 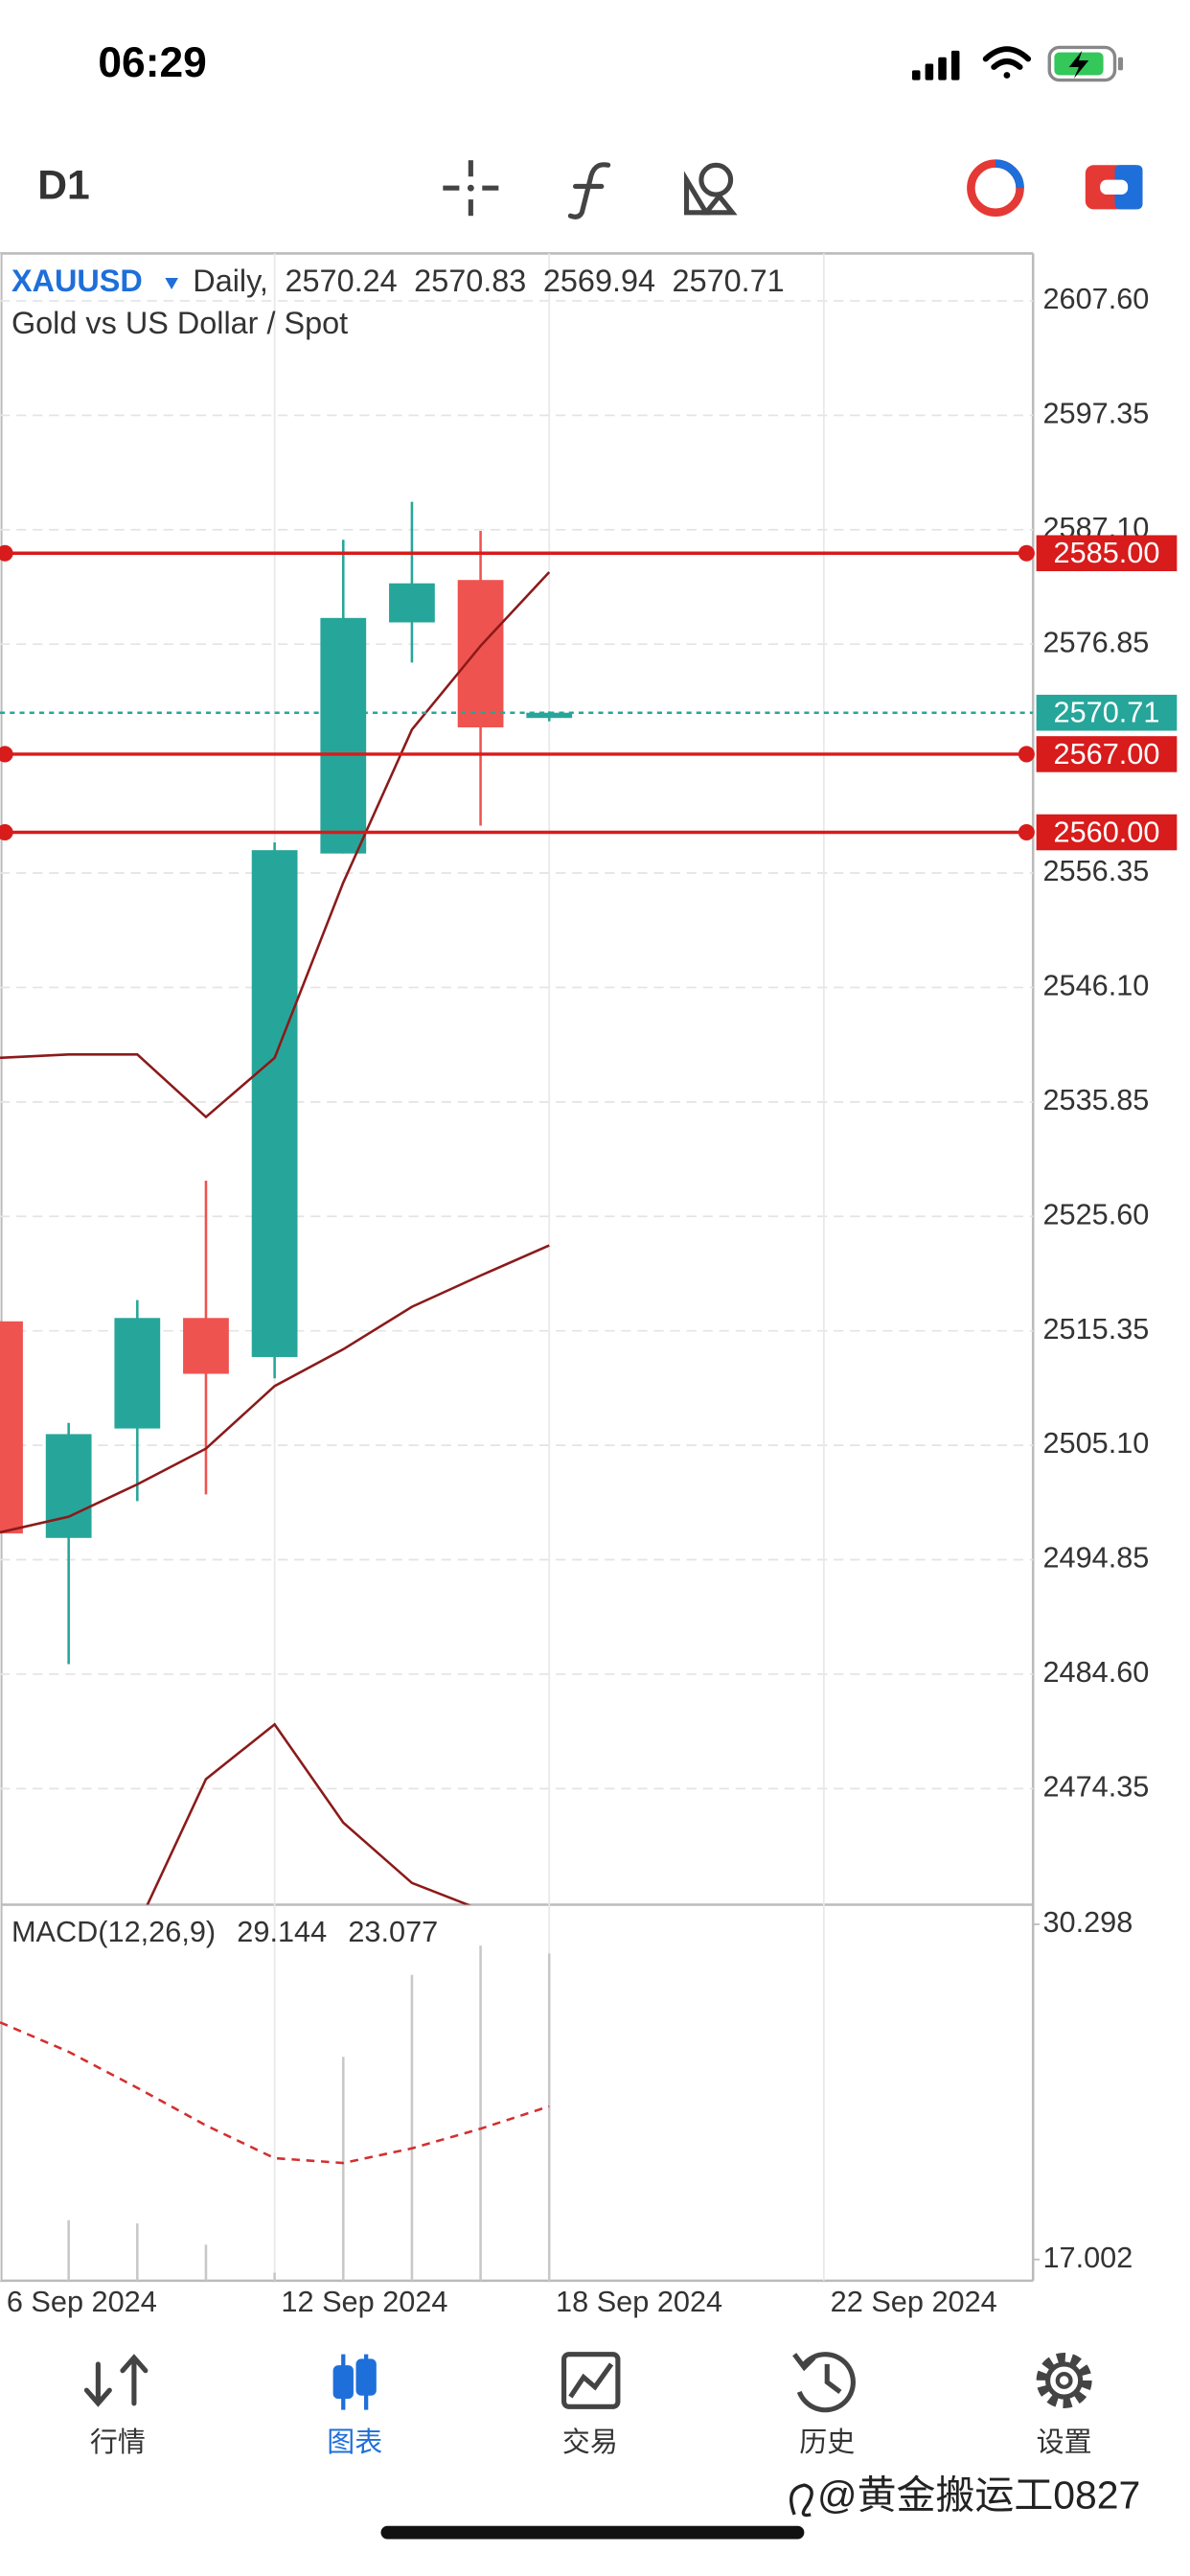 I want to click on timeframe: D1, so click(x=64, y=185).